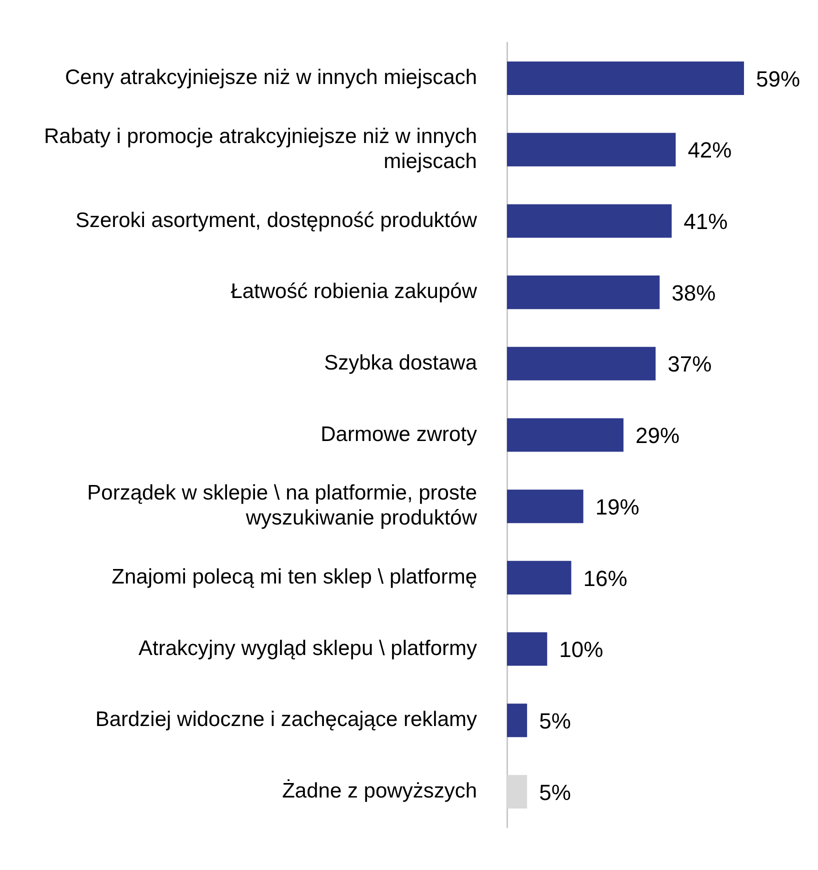 The width and height of the screenshot is (818, 870). I want to click on data-label: 19%, so click(617, 507).